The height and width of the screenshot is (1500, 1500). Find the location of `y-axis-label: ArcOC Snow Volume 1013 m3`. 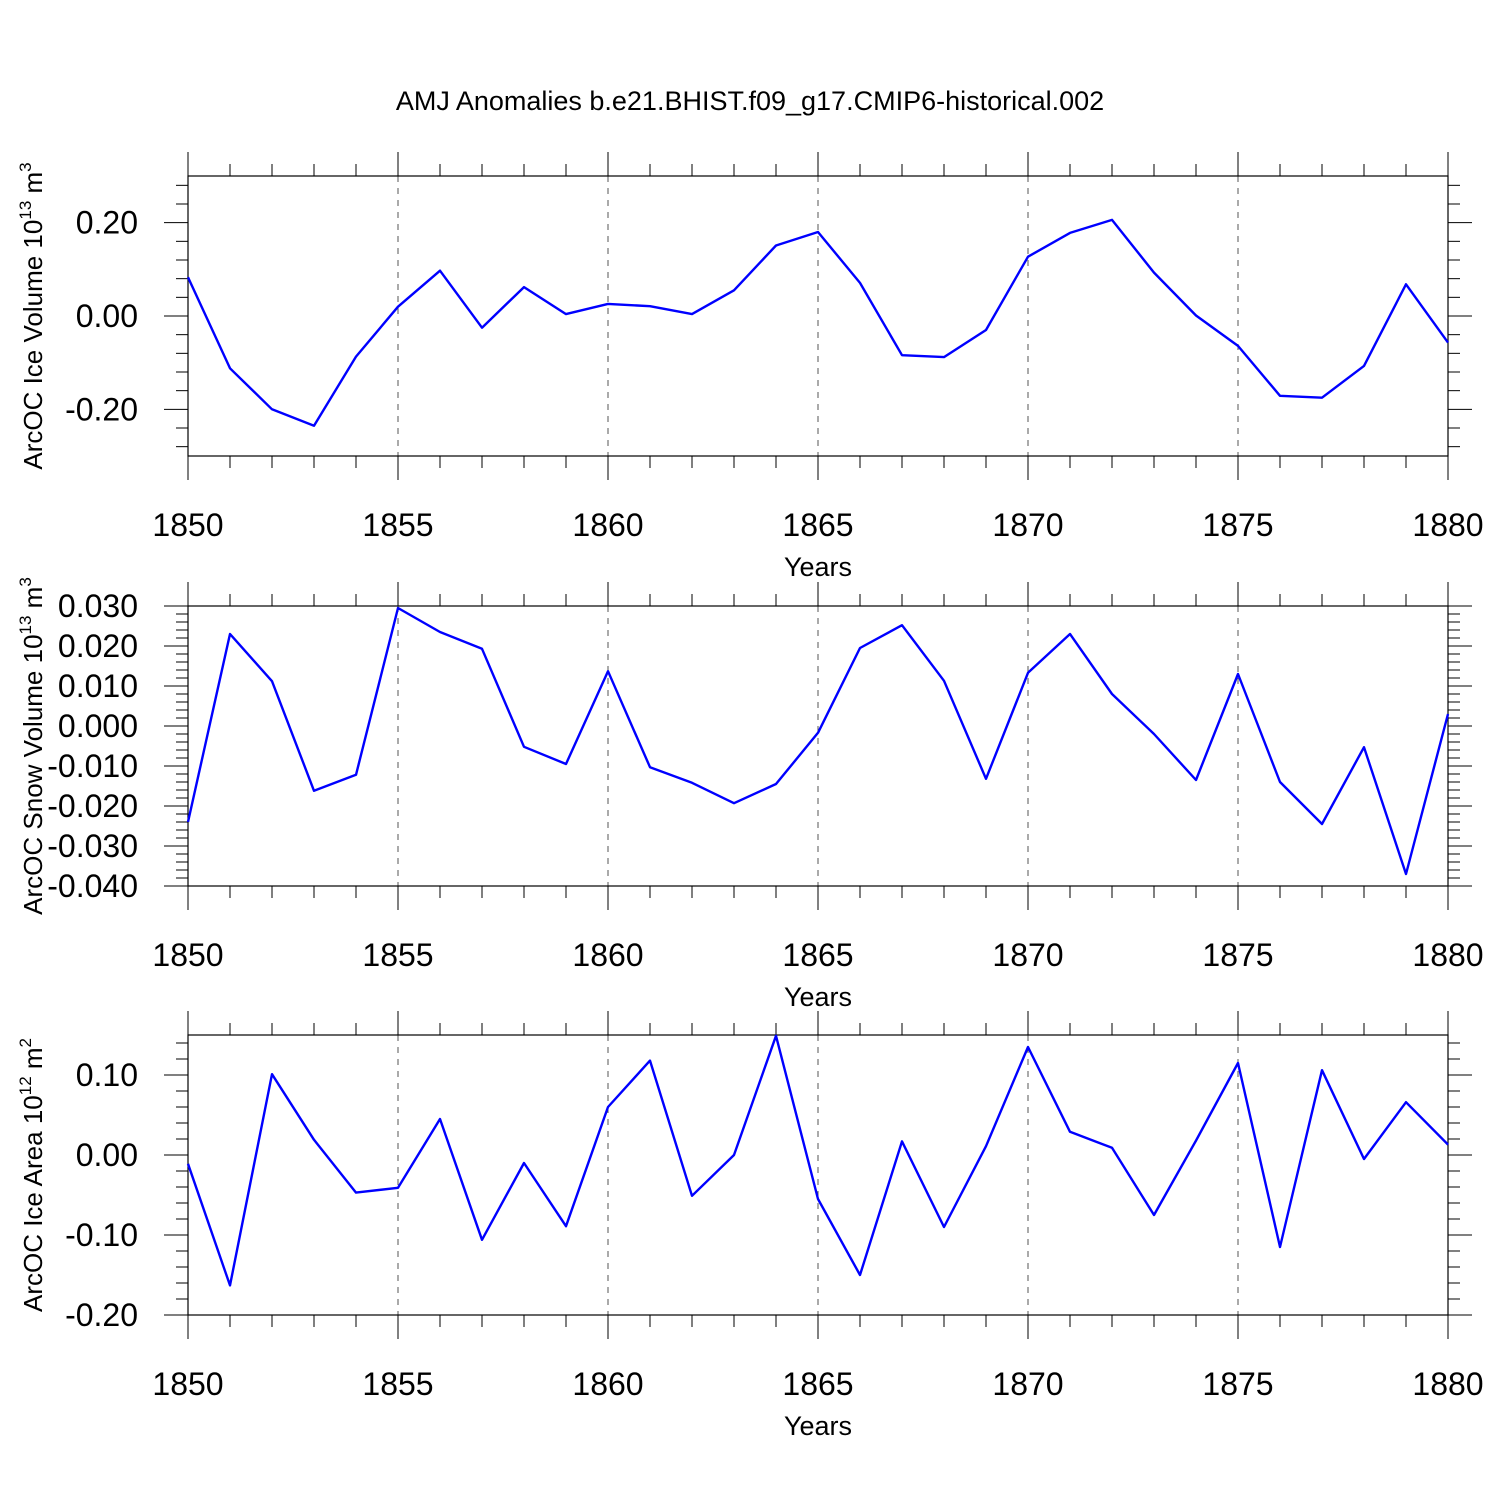

y-axis-label: ArcOC Snow Volume 1013 m3 is located at coordinates (32, 746).